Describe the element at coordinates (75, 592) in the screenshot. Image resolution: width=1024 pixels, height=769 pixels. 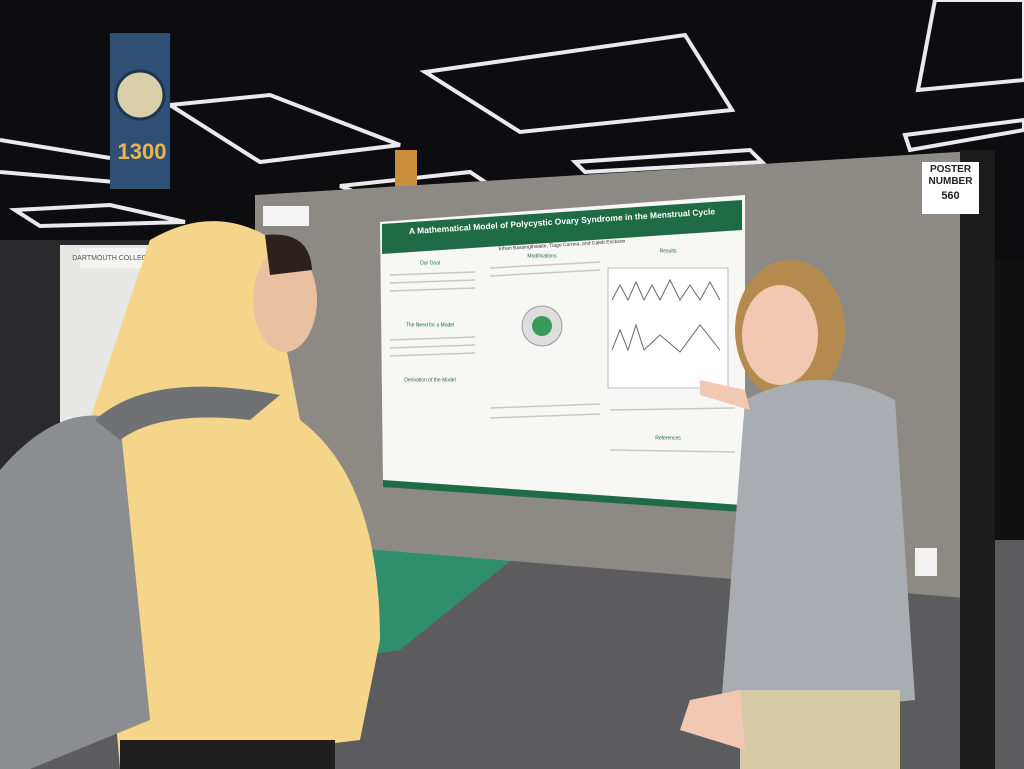
I see `backpack` at that location.